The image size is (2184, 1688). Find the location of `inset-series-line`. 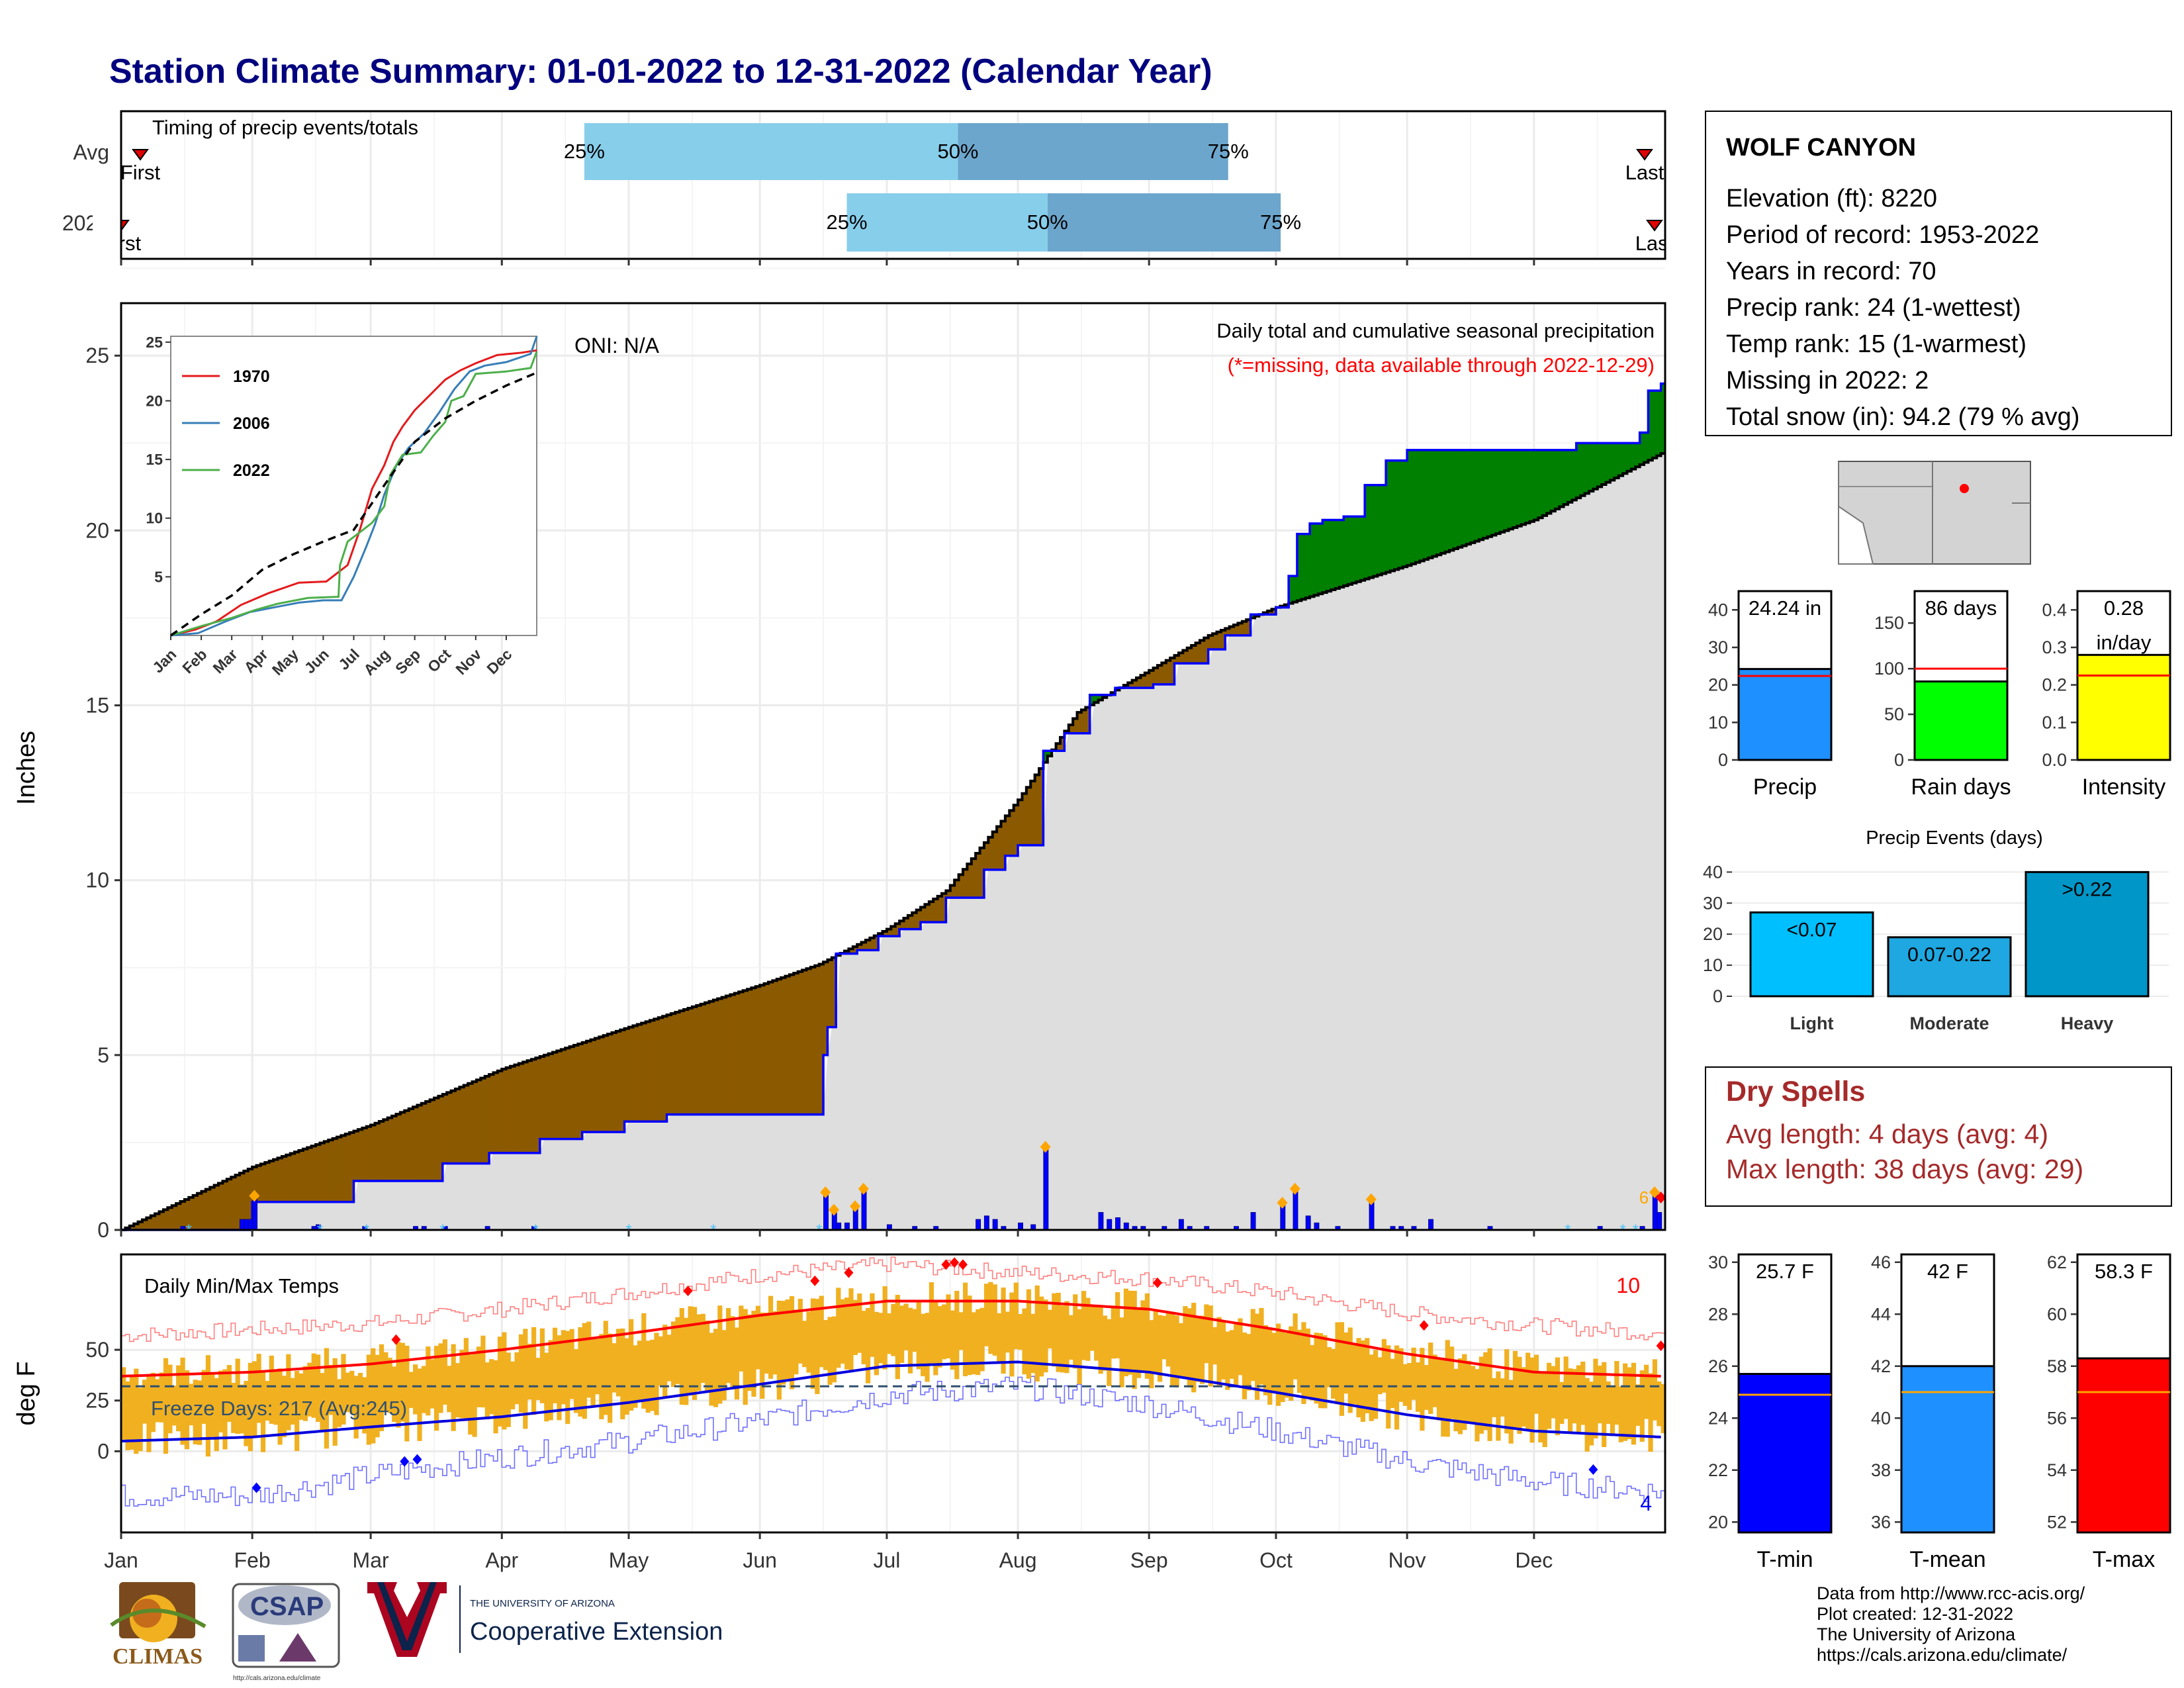

inset-series-line is located at coordinates (354, 494).